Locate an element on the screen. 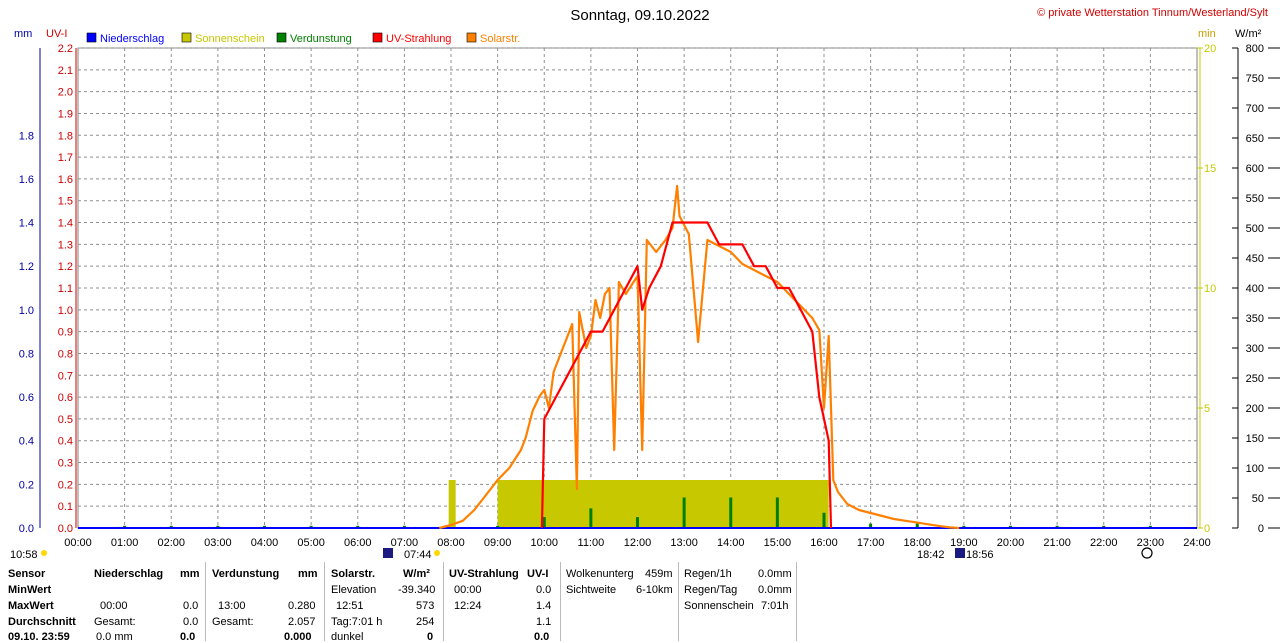 The height and width of the screenshot is (643, 1280). sunset-icon is located at coordinates (960, 553).